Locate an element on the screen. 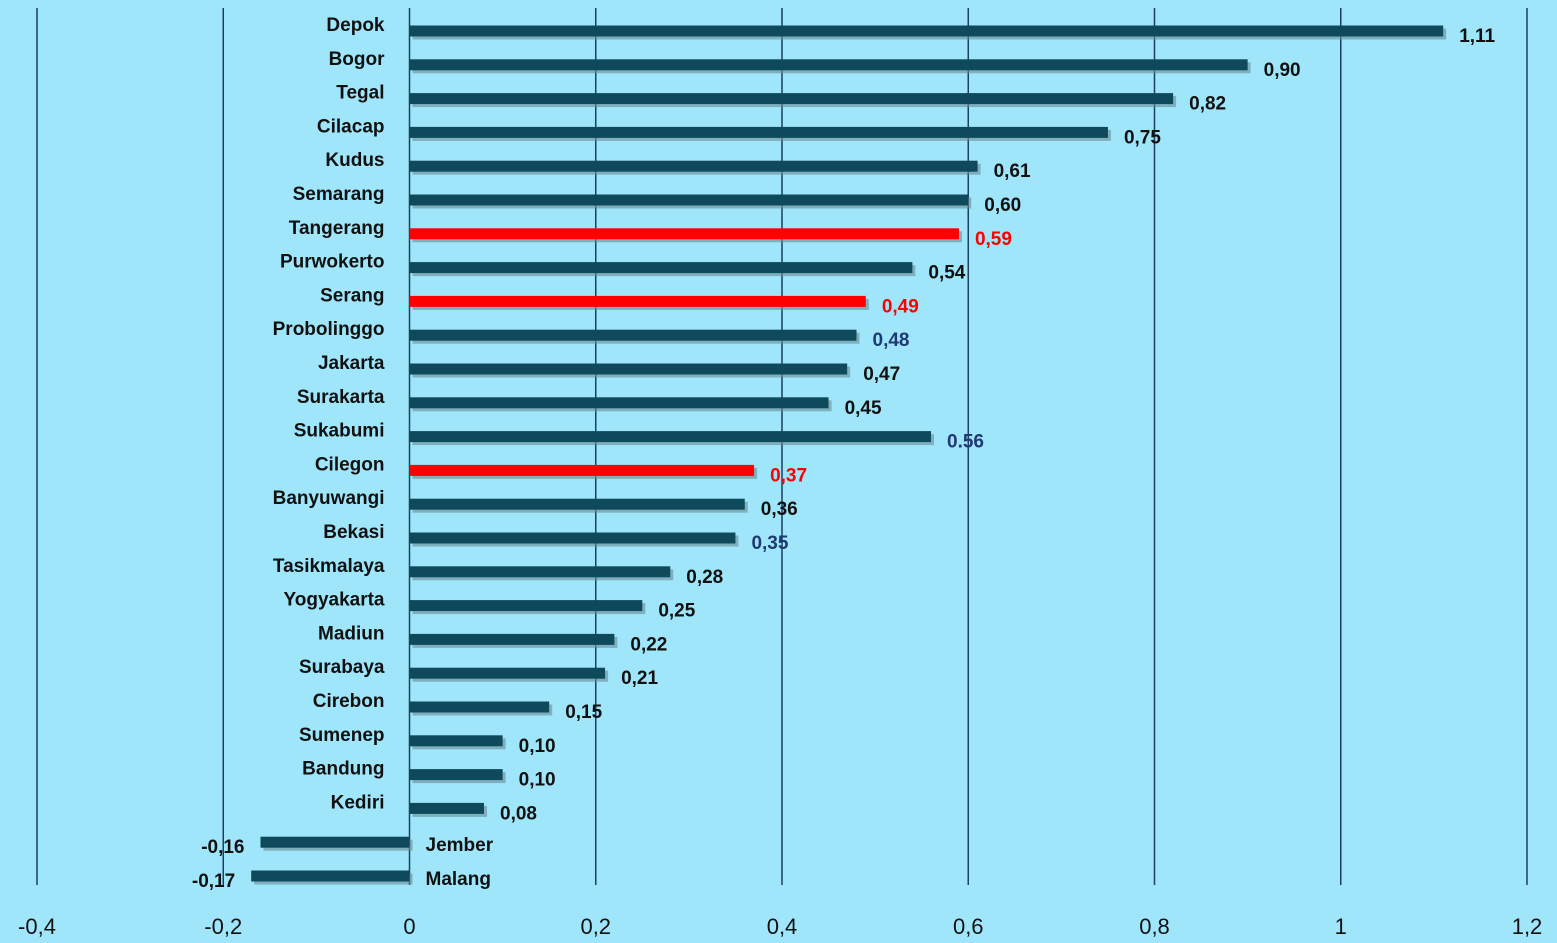 This screenshot has height=943, width=1557. category-label: Cilacap is located at coordinates (351, 126).